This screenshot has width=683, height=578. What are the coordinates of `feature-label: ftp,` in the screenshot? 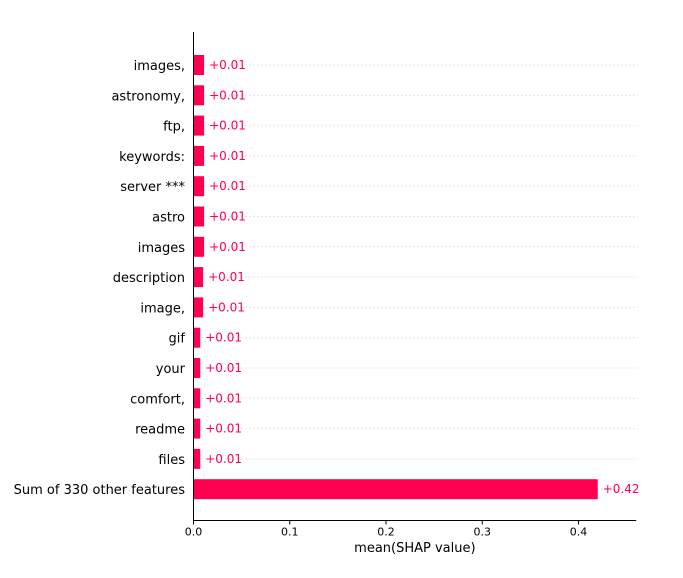 It's located at (174, 127).